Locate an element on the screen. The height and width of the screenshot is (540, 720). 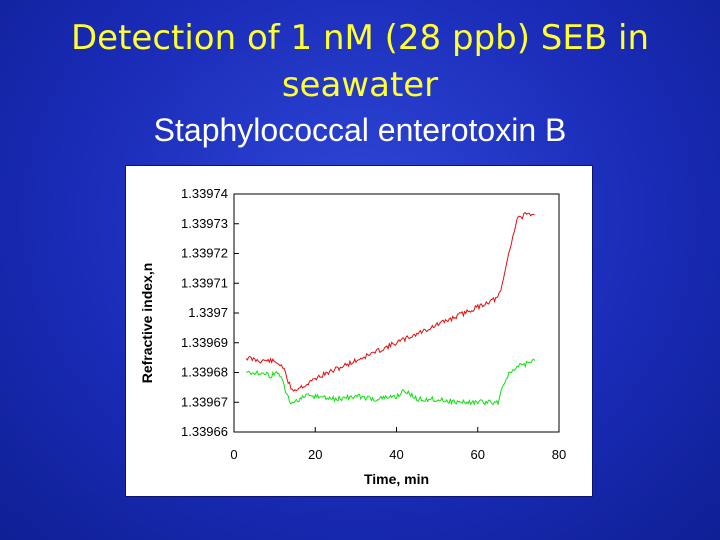
series-layer is located at coordinates (390, 308).